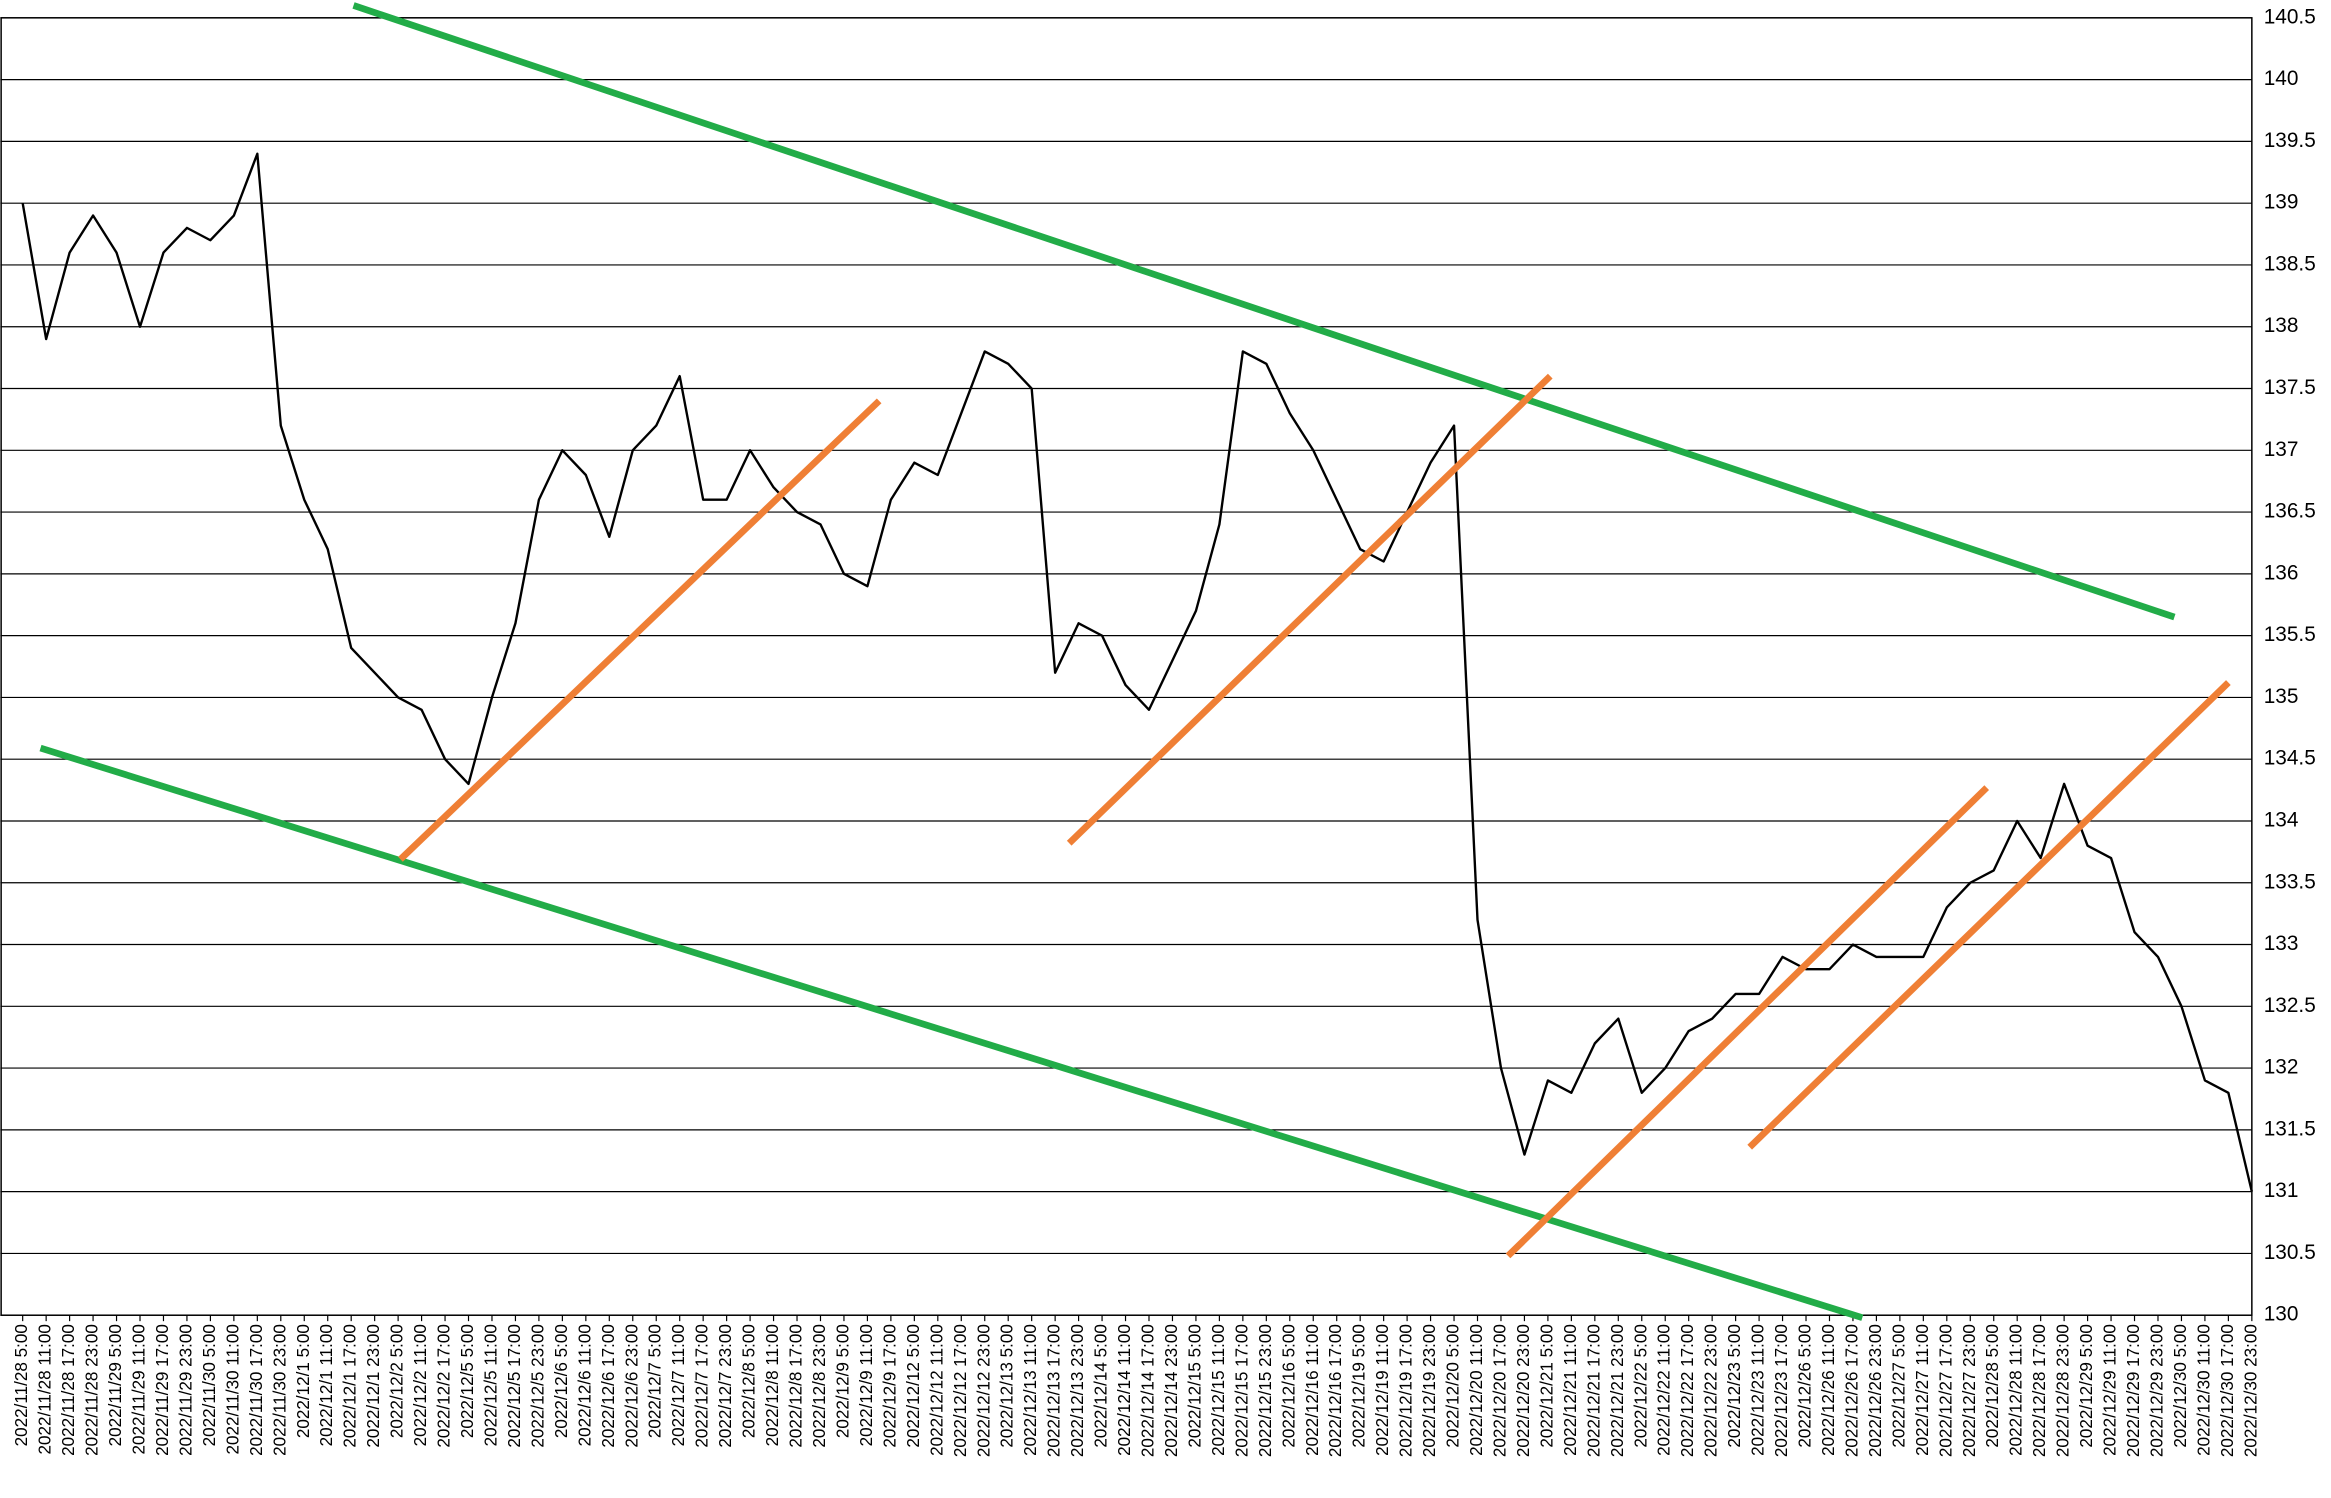 The height and width of the screenshot is (1498, 2331). What do you see at coordinates (68, 1390) in the screenshot?
I see `x-tick-label: 2022/11/28 17:00` at bounding box center [68, 1390].